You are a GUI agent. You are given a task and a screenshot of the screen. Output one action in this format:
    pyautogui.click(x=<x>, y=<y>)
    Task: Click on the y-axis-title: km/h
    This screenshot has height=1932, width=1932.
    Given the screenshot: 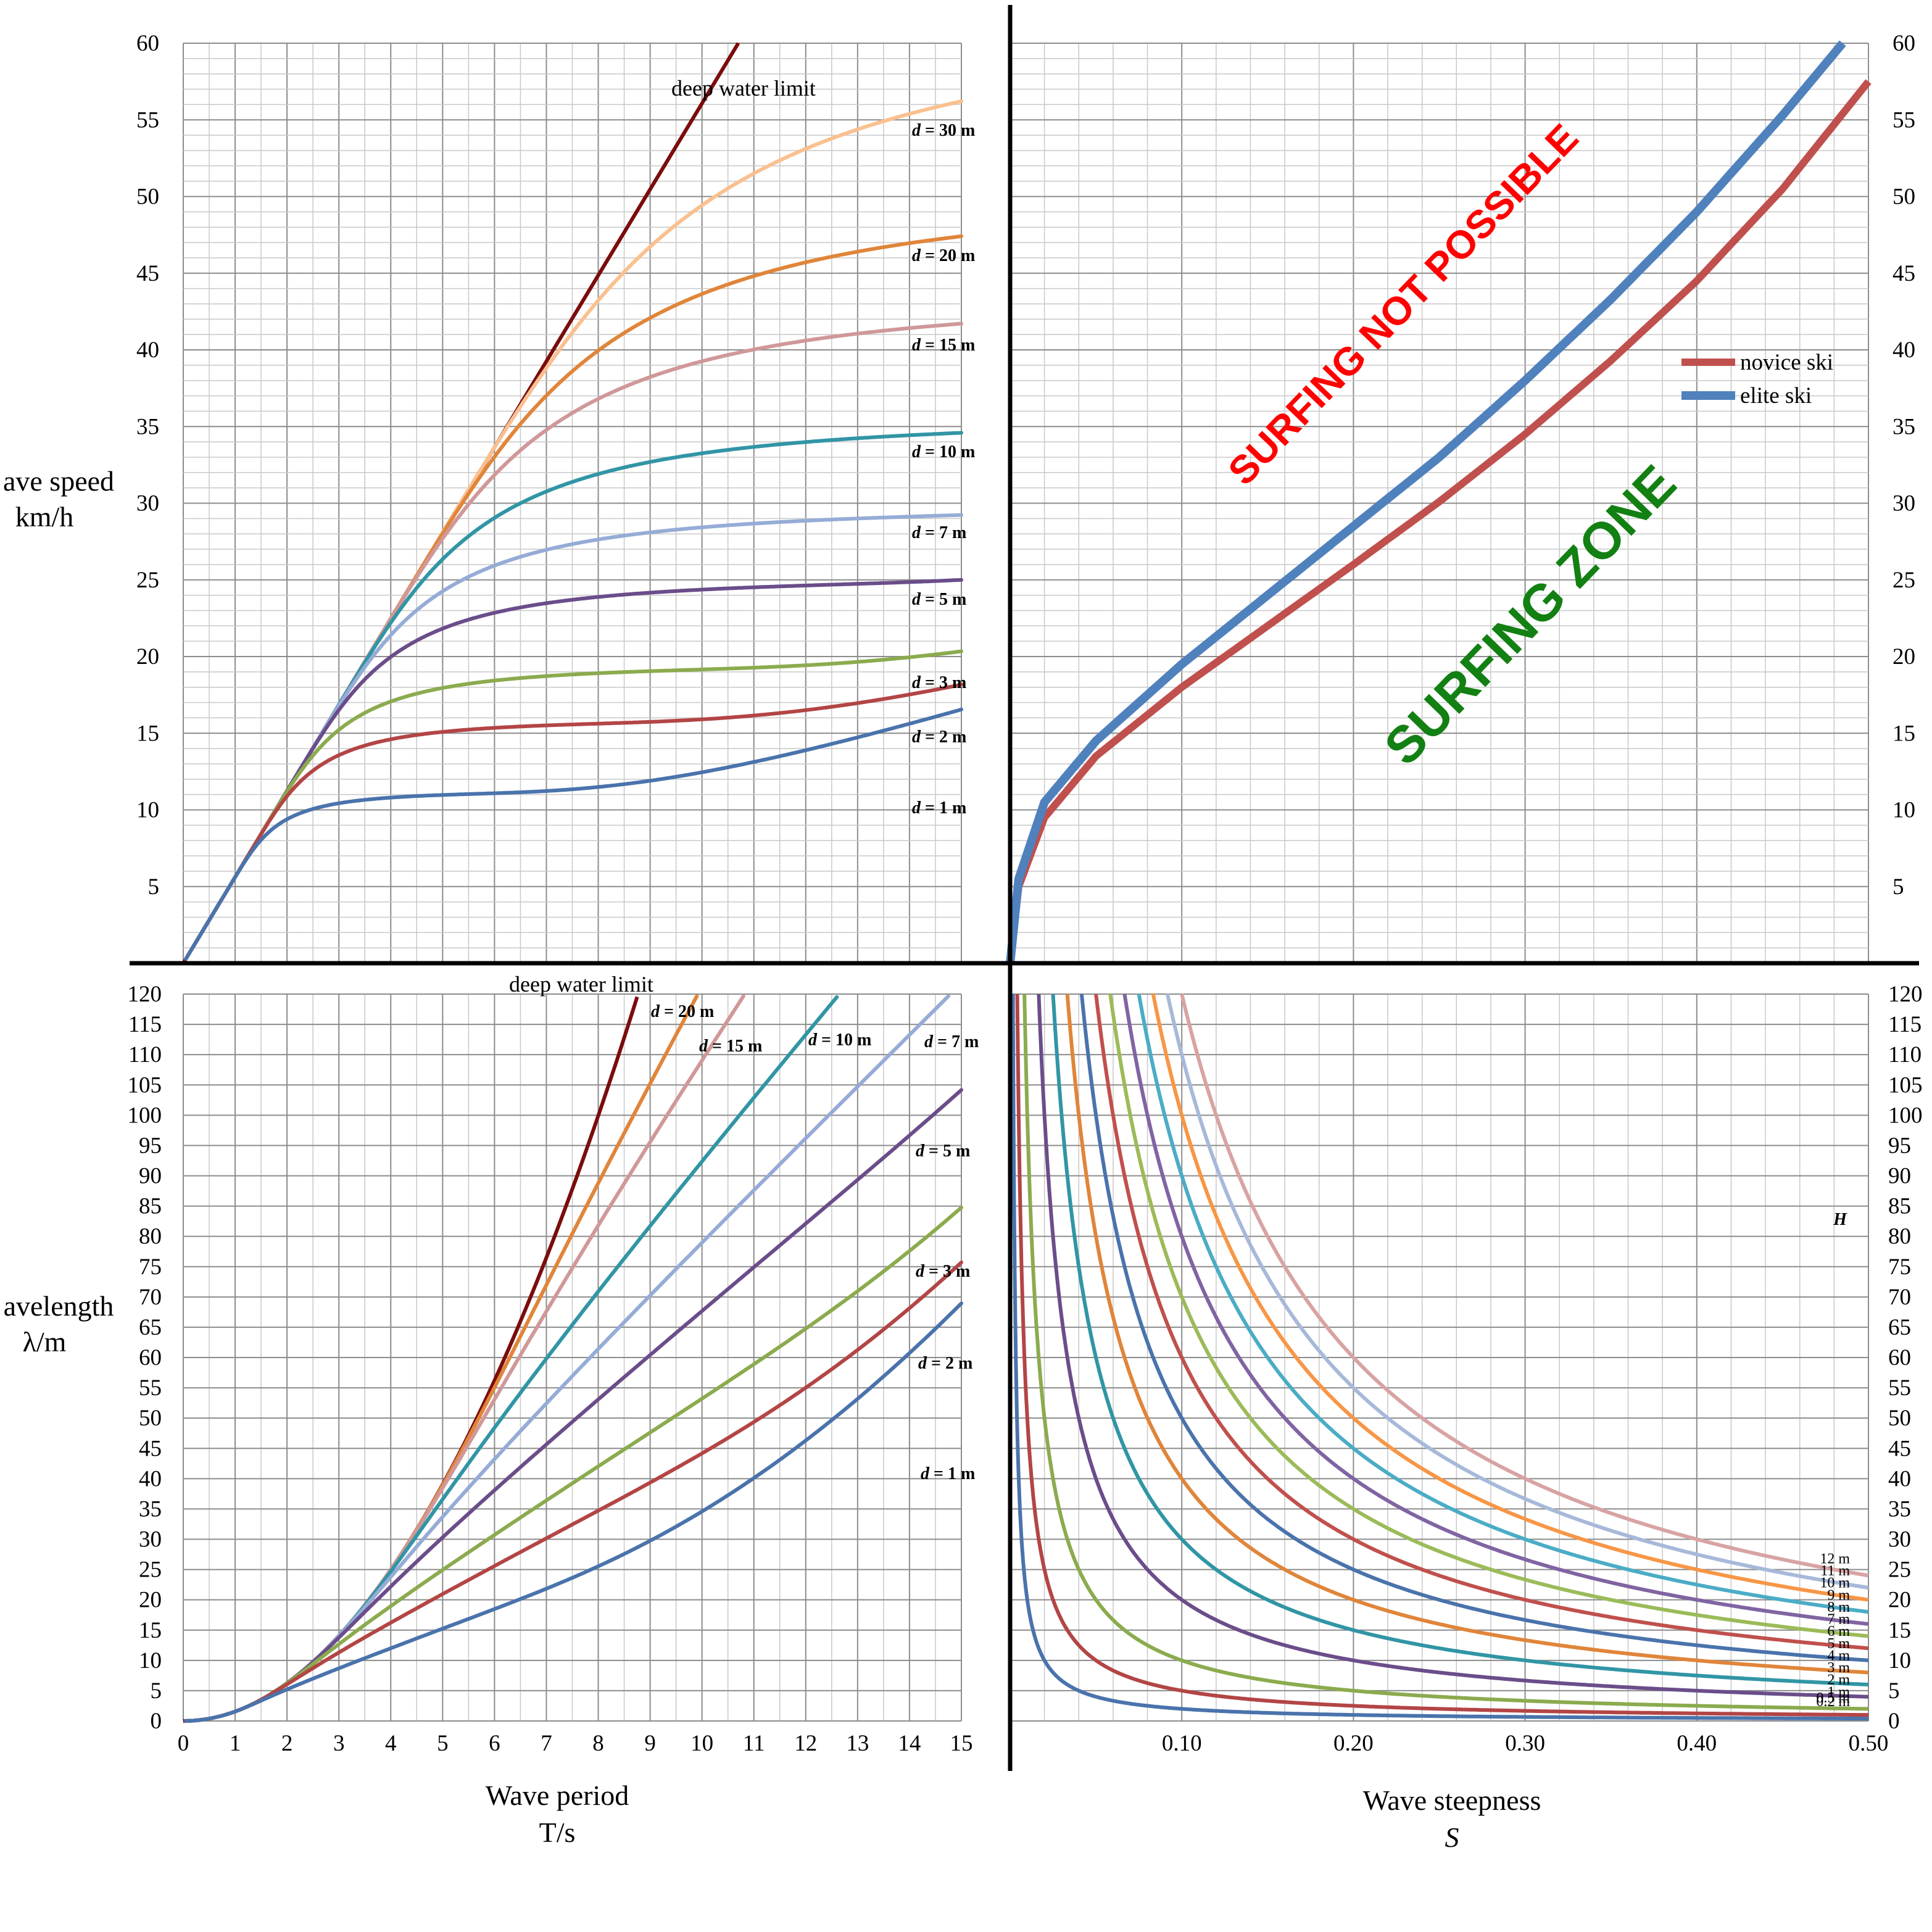 What is the action you would take?
    pyautogui.click(x=45, y=517)
    